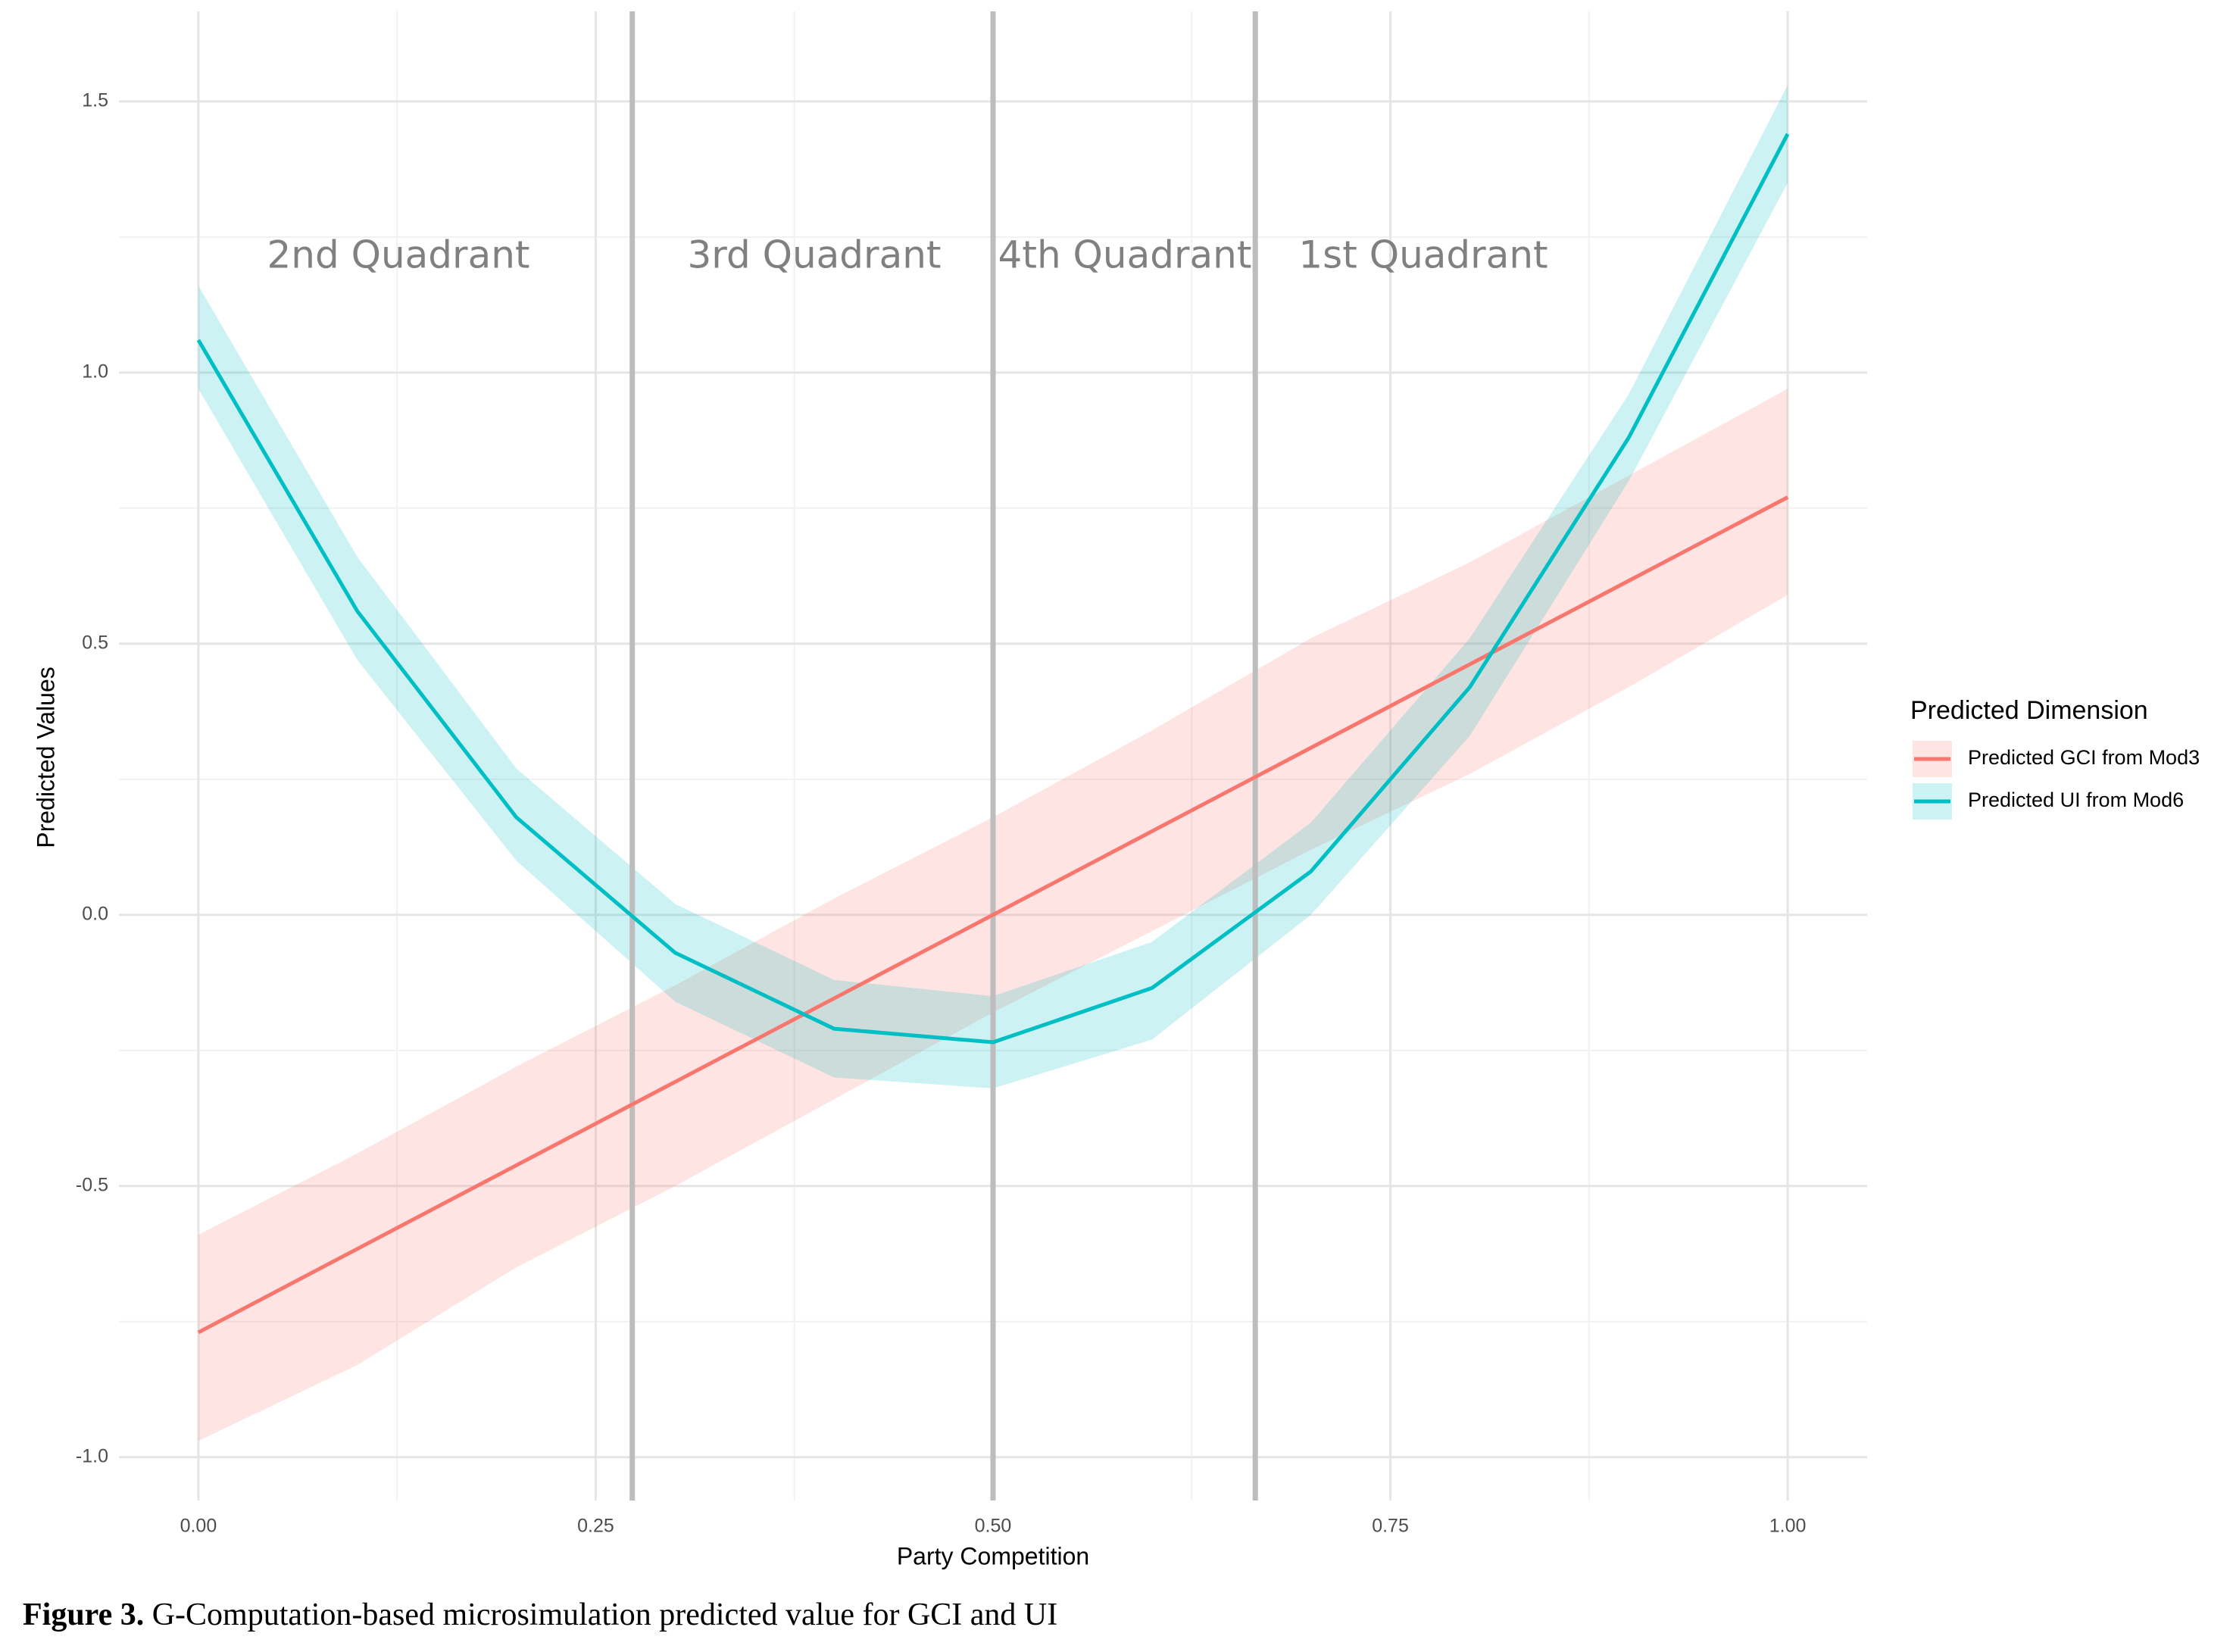 This screenshot has height=1652, width=2233. What do you see at coordinates (95, 100) in the screenshot?
I see `y-tick-label: 1.5` at bounding box center [95, 100].